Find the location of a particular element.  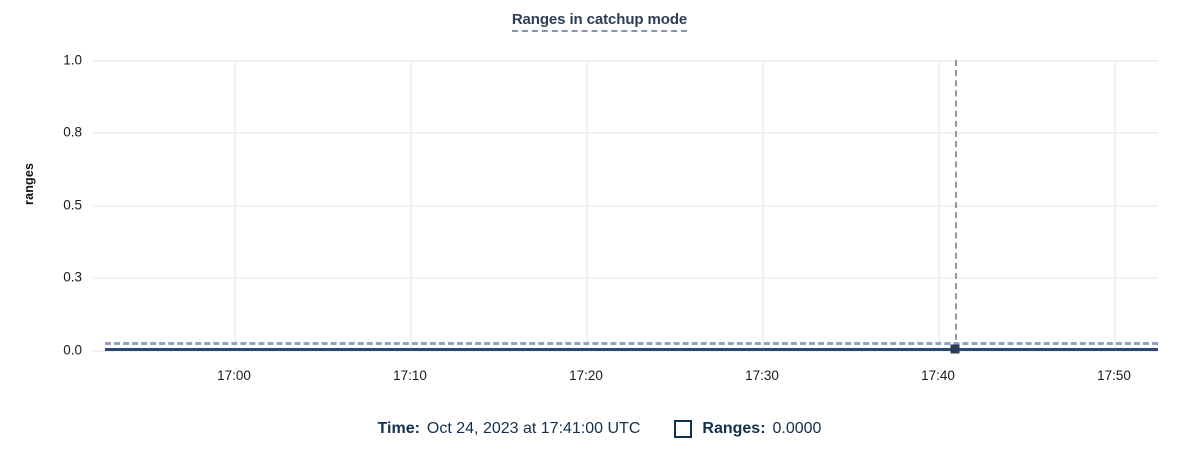

legend-series-label: Ranges: is located at coordinates (734, 428).